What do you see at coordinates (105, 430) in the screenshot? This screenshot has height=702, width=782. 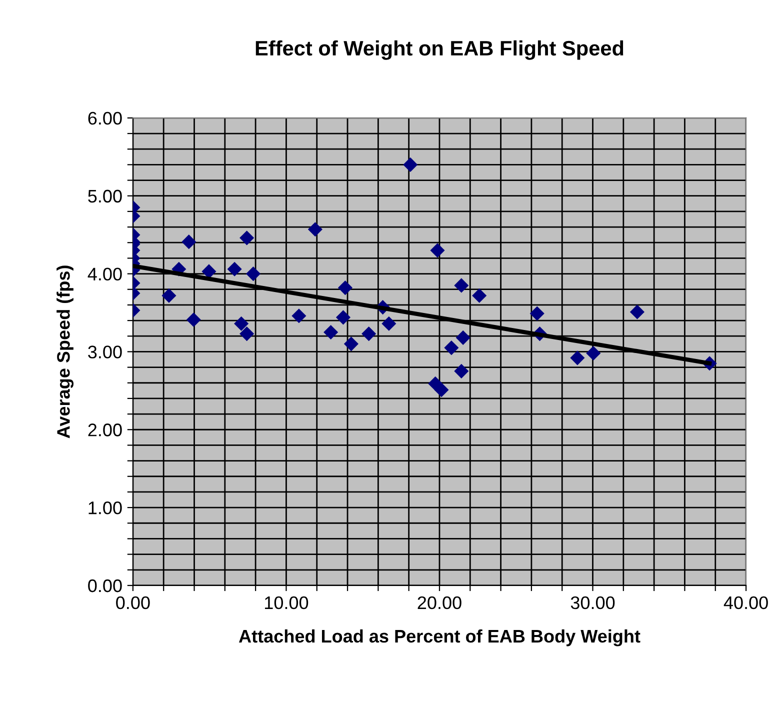 I see `y-tick-label: 2.00` at bounding box center [105, 430].